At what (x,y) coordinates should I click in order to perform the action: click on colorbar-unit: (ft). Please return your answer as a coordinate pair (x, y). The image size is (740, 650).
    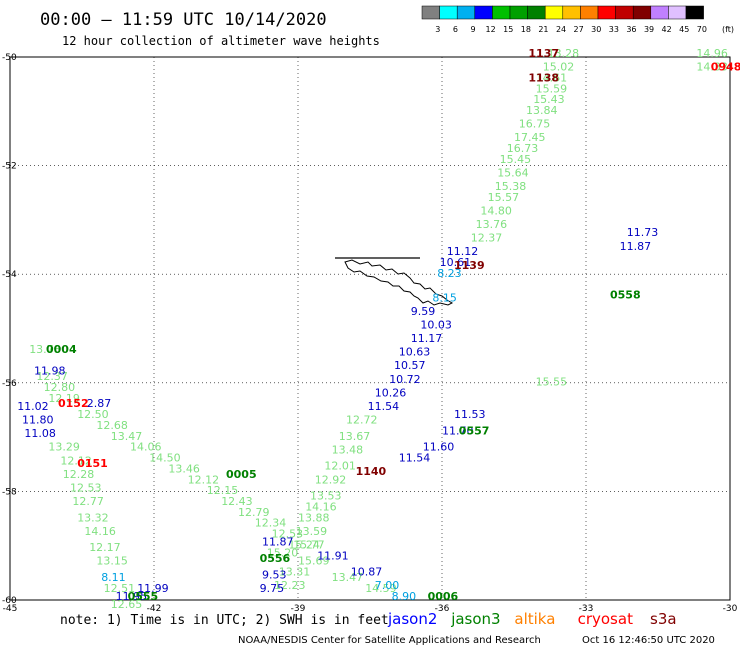
    Looking at the image, I should click on (728, 29).